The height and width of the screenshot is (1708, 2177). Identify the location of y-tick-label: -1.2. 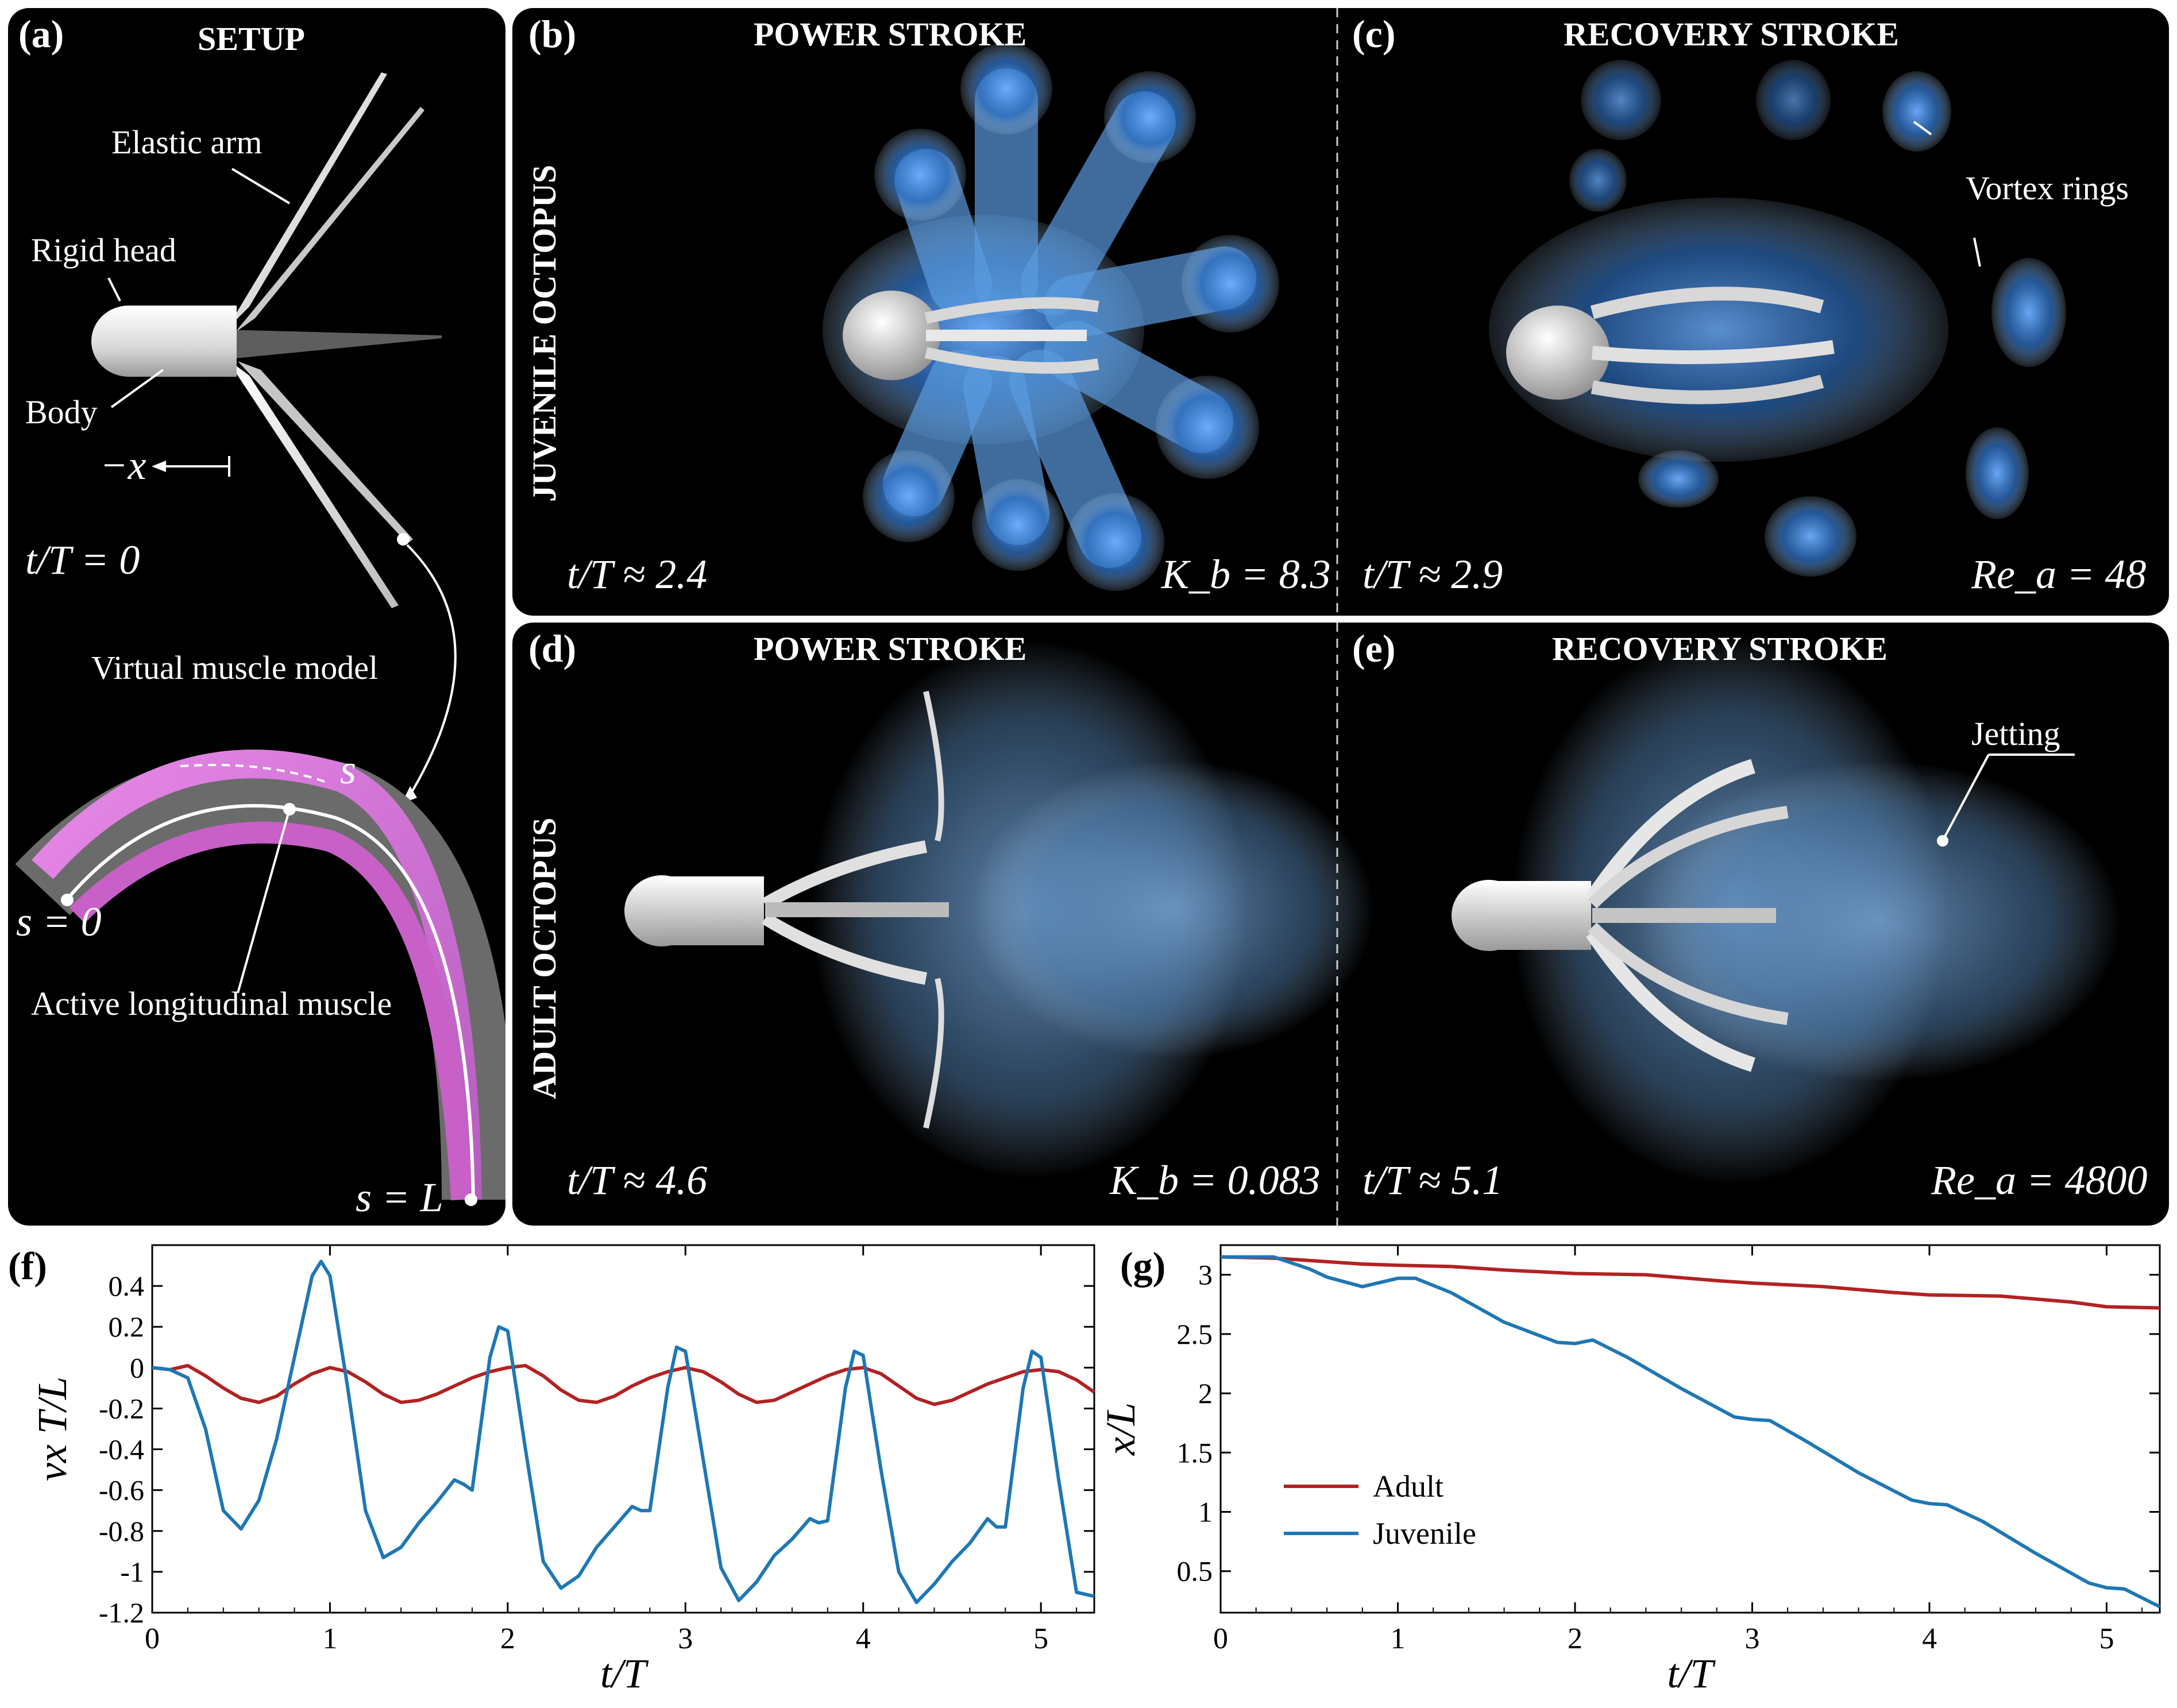
(121, 1613).